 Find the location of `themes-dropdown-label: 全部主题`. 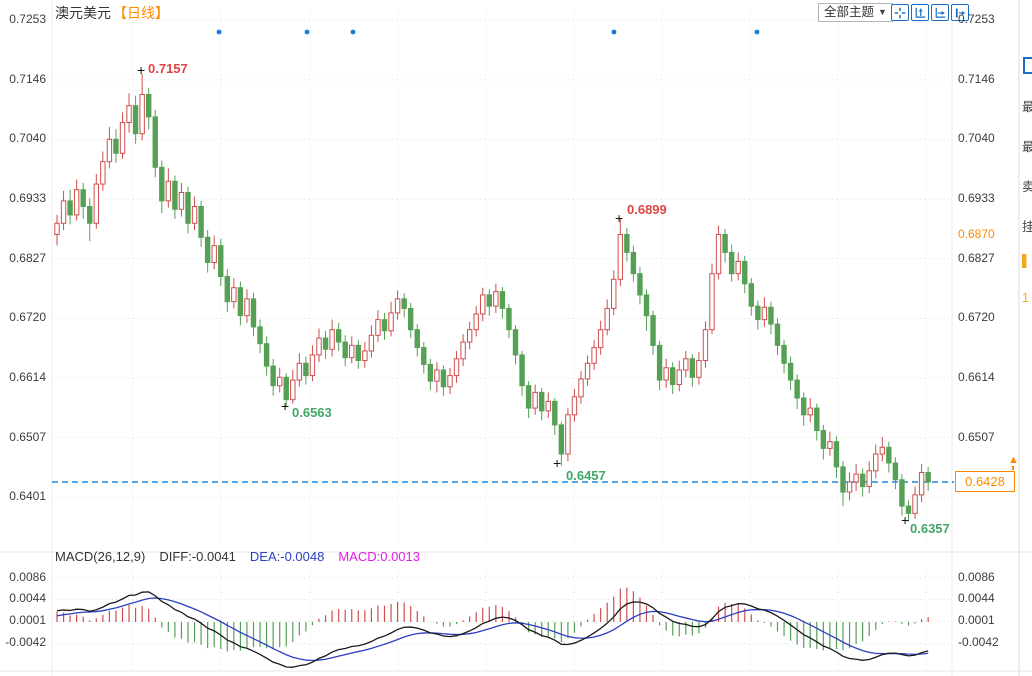

themes-dropdown-label: 全部主题 is located at coordinates (849, 12).